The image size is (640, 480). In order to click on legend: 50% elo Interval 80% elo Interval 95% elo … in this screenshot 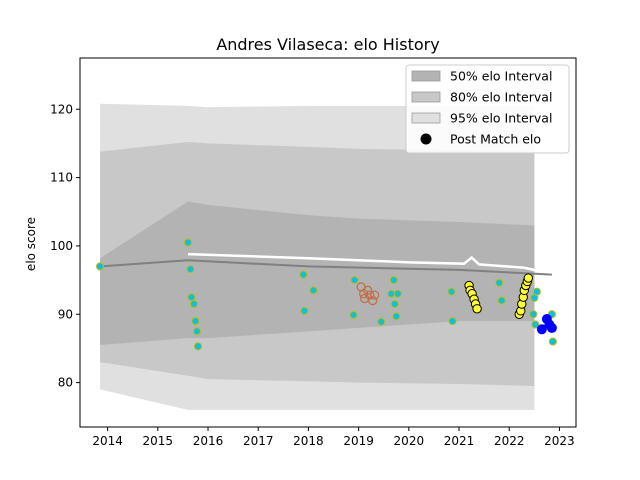, I will do `click(487, 109)`.